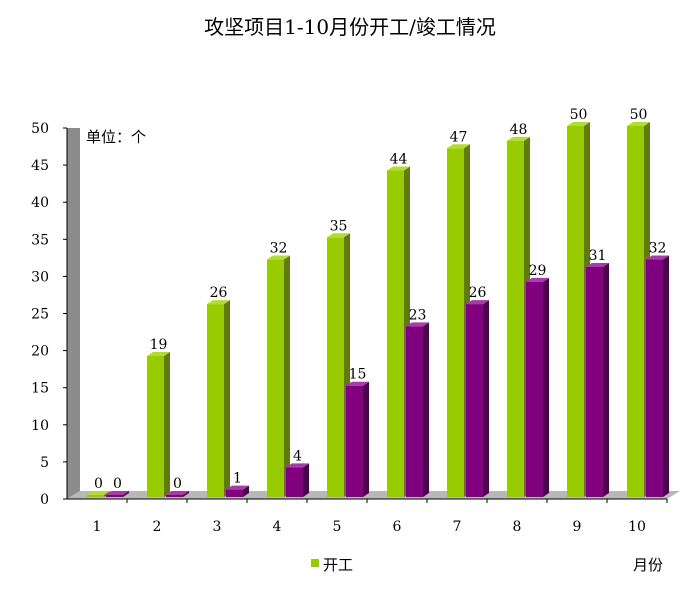 The image size is (696, 592). I want to click on bar-purple: 29, so click(537, 380).